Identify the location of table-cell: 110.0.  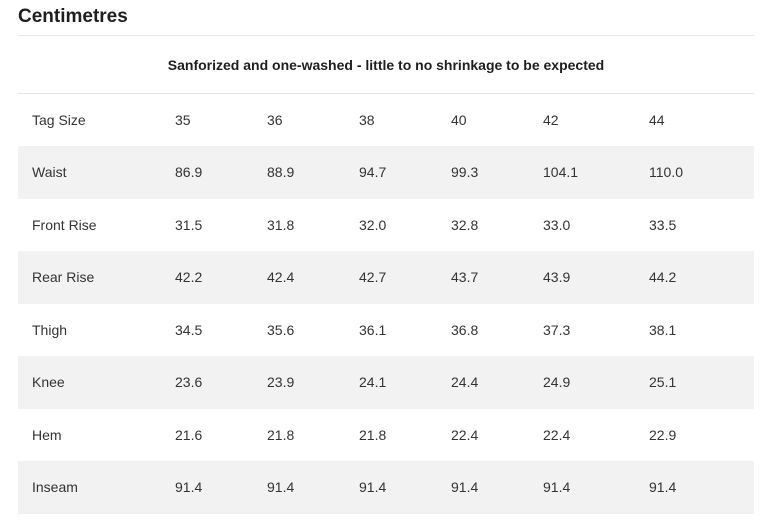
(701, 172).